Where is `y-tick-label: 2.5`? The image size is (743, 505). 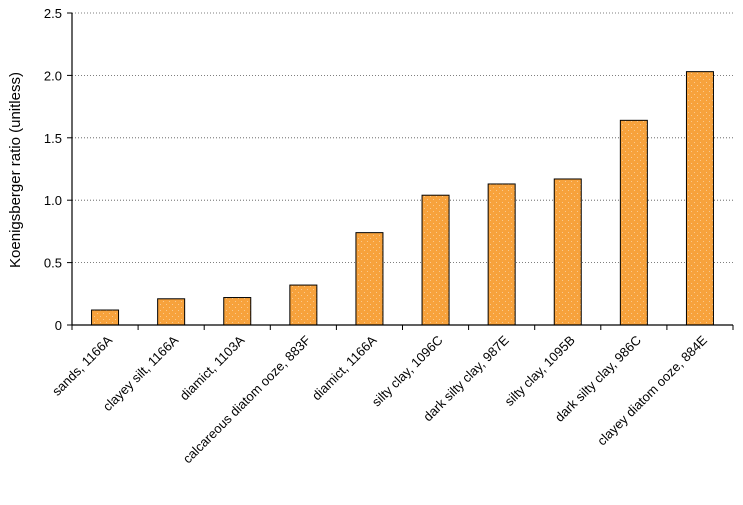 y-tick-label: 2.5 is located at coordinates (53, 13).